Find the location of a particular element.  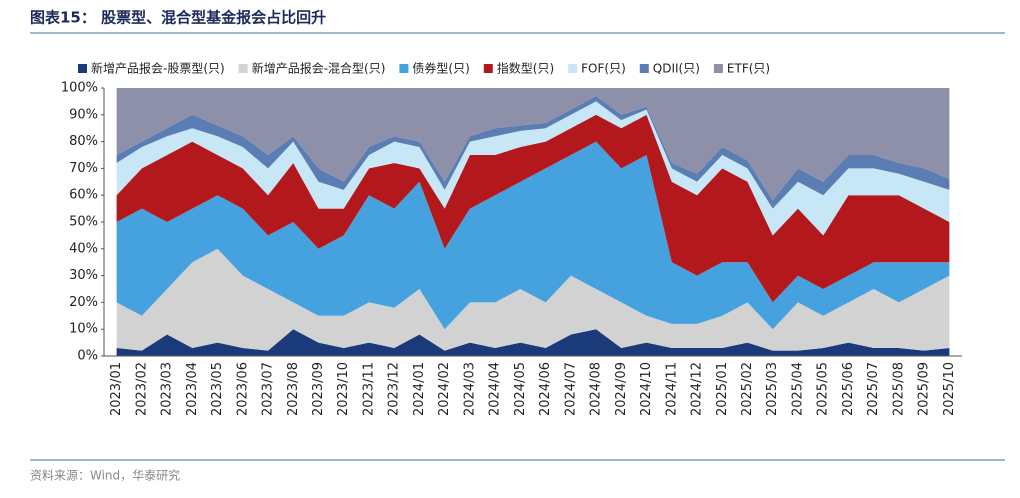

x-tick-label: 2024/03 is located at coordinates (469, 389).